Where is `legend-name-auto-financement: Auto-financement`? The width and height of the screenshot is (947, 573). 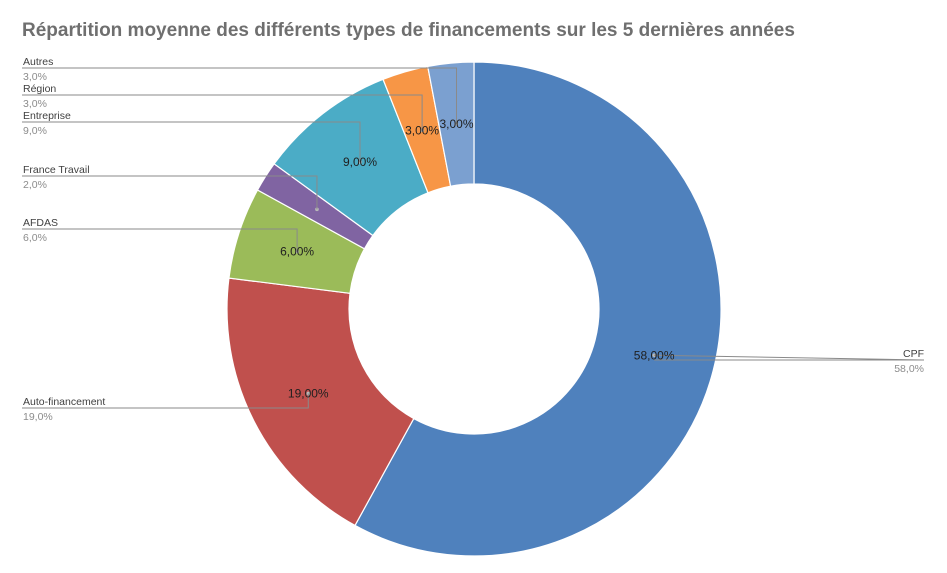 legend-name-auto-financement: Auto-financement is located at coordinates (64, 402).